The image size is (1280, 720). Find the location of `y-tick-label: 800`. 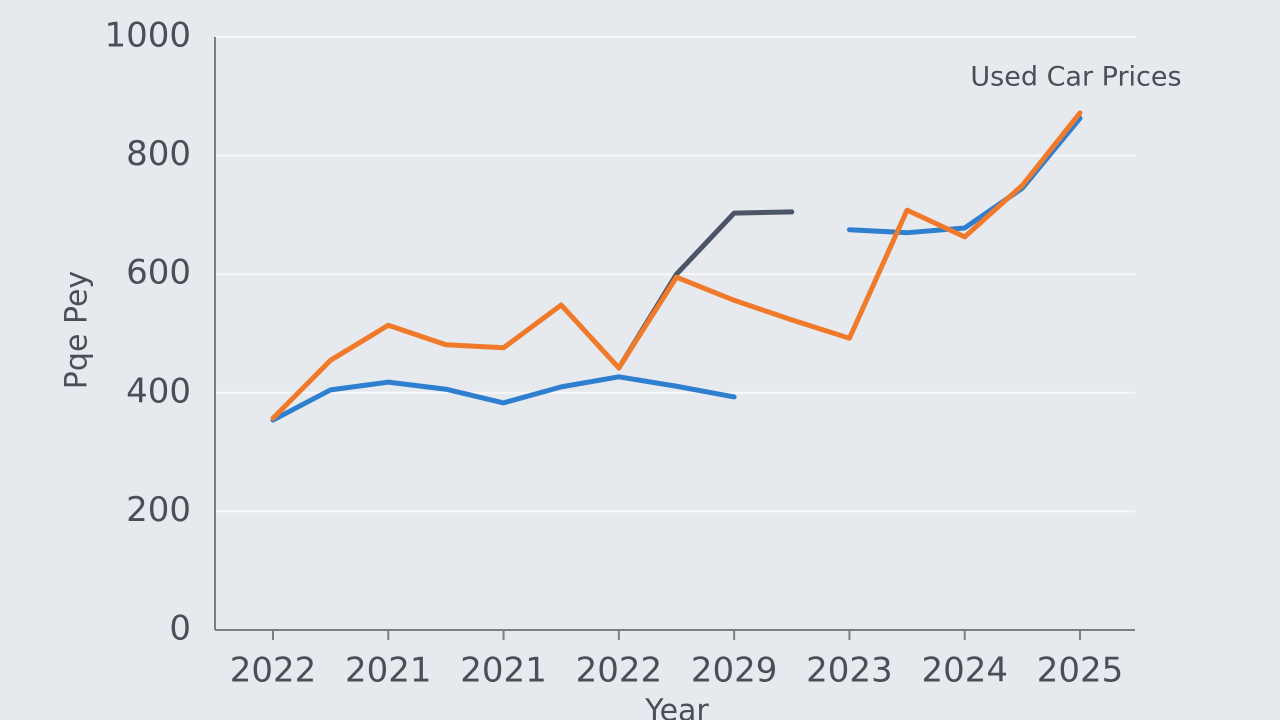

y-tick-label: 800 is located at coordinates (158, 154).